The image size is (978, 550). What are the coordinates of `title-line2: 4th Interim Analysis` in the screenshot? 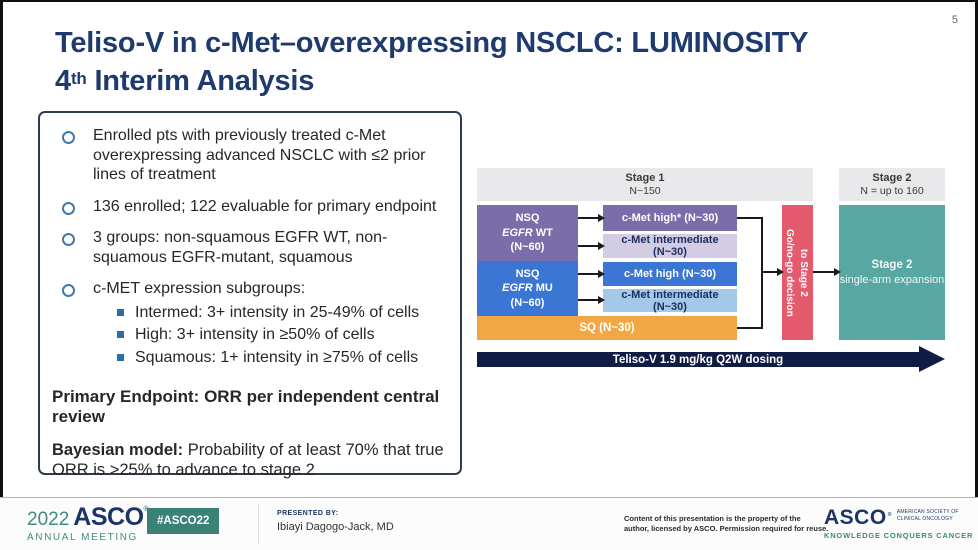 It's located at (184, 81).